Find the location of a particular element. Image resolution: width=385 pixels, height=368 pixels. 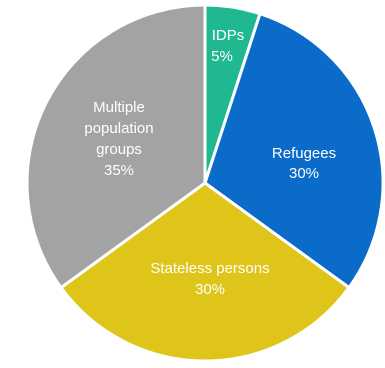

slice-label-group-stateless: Stateless persons 30% is located at coordinates (209, 279).